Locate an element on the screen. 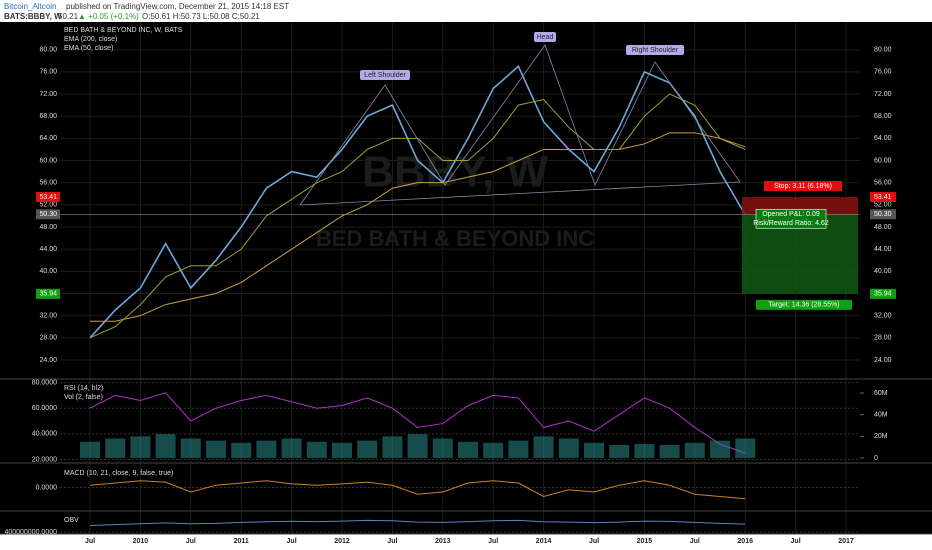  watermark: BED BATH & BEYOND INC is located at coordinates (455, 238).